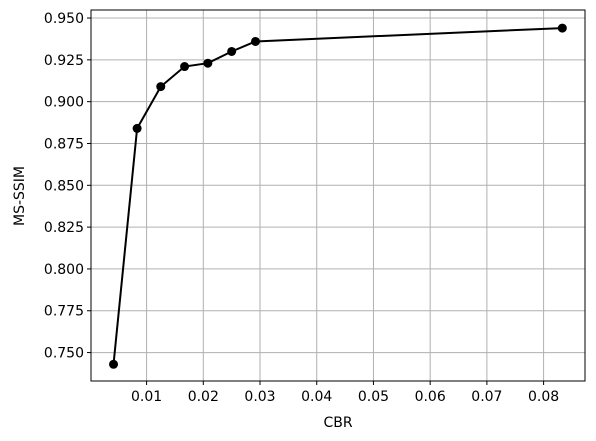 This screenshot has height=441, width=596. What do you see at coordinates (64, 19) in the screenshot?
I see `y-tick-label: 0.950` at bounding box center [64, 19].